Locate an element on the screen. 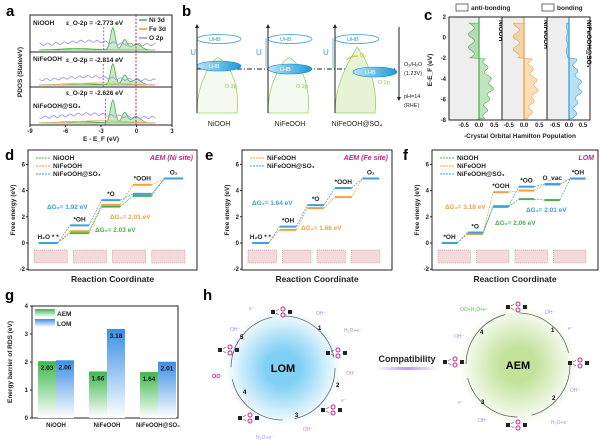 The height and width of the screenshot is (444, 600). step-label: *O is located at coordinates (475, 227).